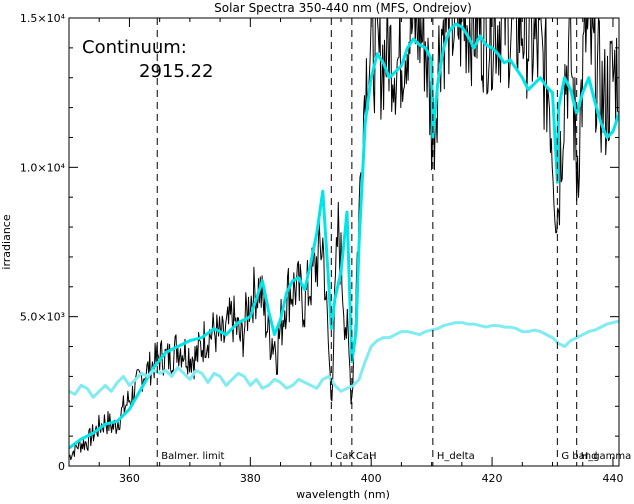 The image size is (634, 504). I want to click on reference-line-label: H_delta, so click(456, 456).